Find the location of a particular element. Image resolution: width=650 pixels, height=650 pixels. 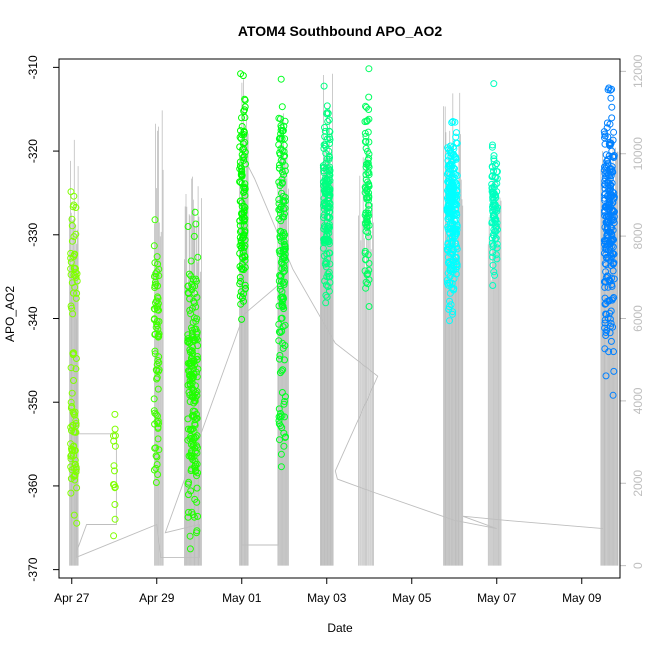

x-tick-label: May 05 is located at coordinates (412, 598).